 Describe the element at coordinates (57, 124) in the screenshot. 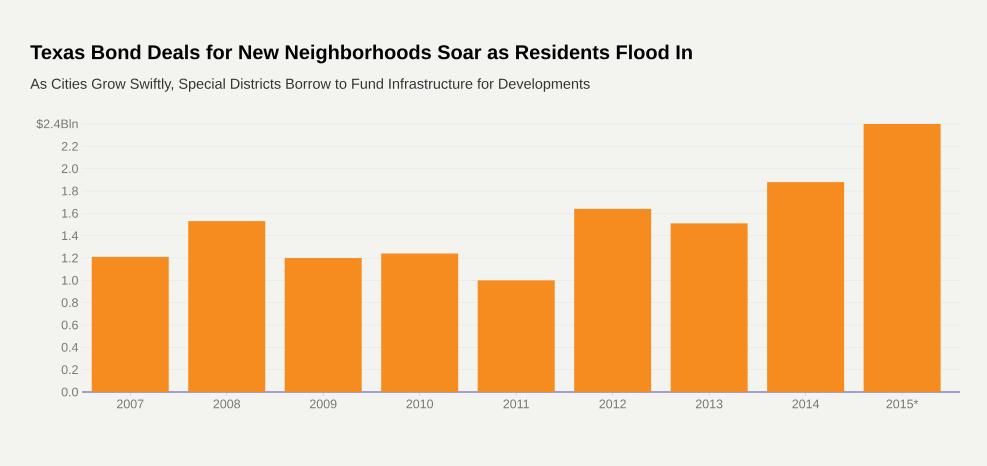

I see `y-tick-label: $2.4Bln` at that location.